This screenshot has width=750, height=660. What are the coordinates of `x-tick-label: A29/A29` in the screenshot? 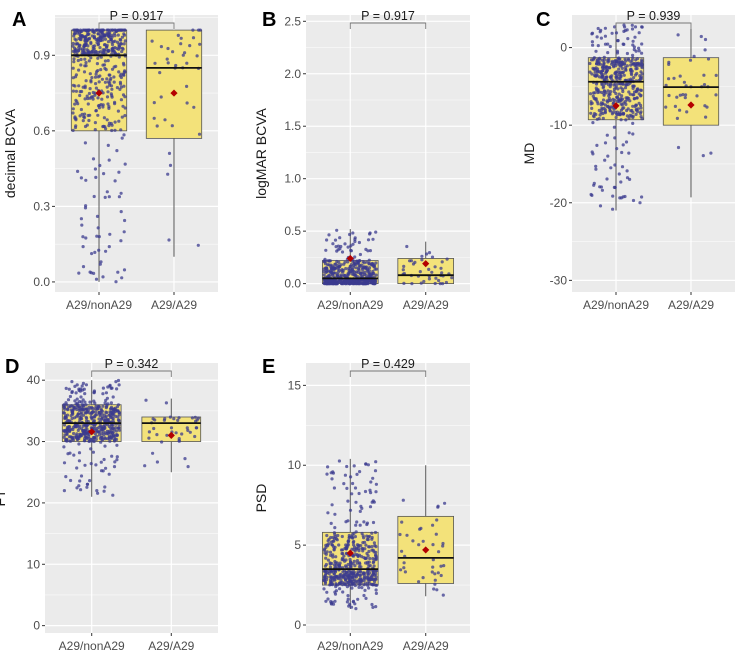 It's located at (426, 305).